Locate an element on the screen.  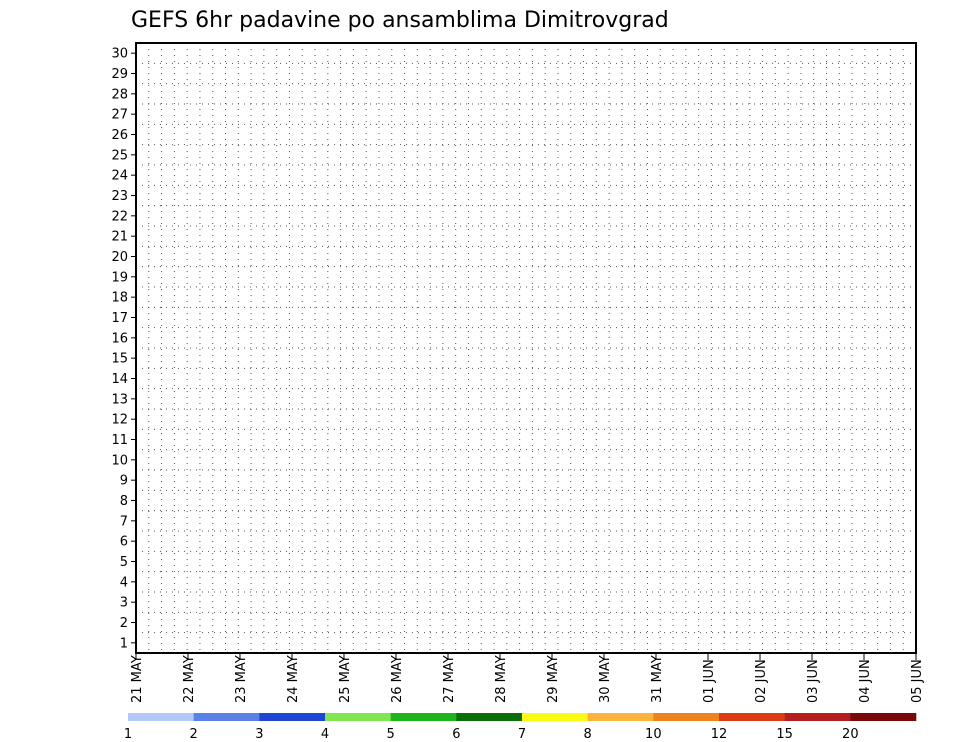
legend-label: 6 is located at coordinates (456, 734).